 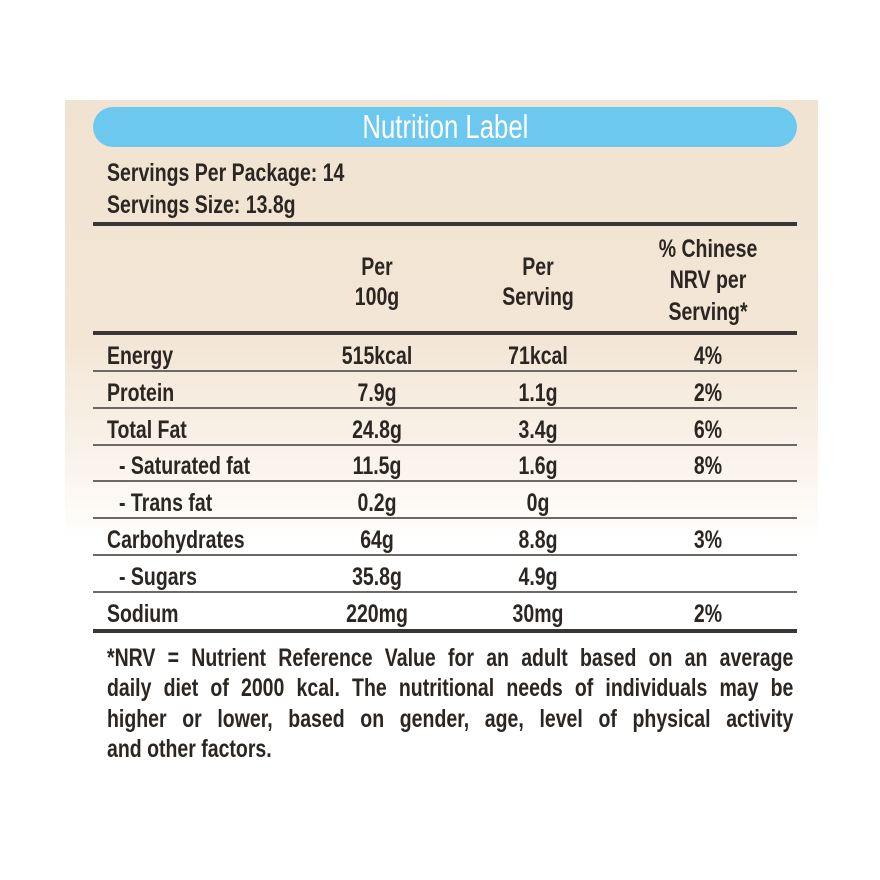 What do you see at coordinates (377, 613) in the screenshot?
I see `value-per-100g: 220mg` at bounding box center [377, 613].